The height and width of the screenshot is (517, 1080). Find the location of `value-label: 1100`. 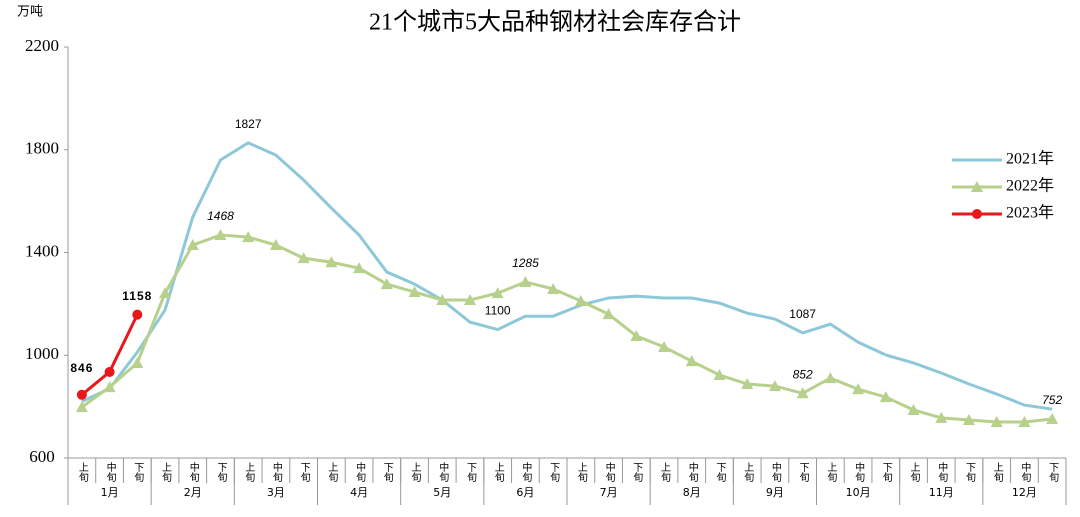

value-label: 1100 is located at coordinates (498, 311).